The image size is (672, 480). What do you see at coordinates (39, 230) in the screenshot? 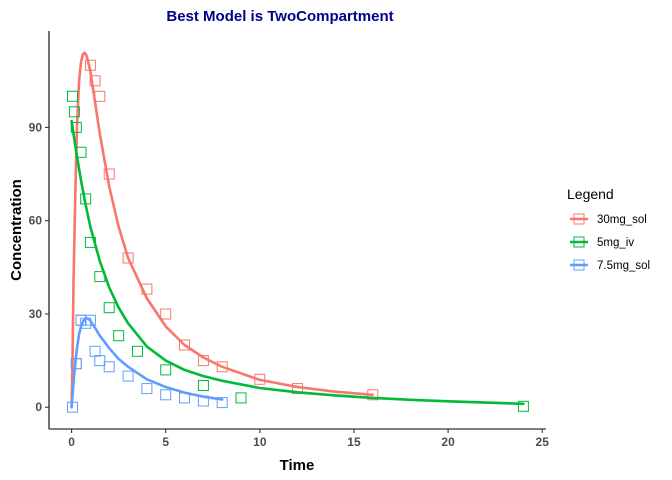
I see `y-axis: 0 30 60 90` at bounding box center [39, 230].